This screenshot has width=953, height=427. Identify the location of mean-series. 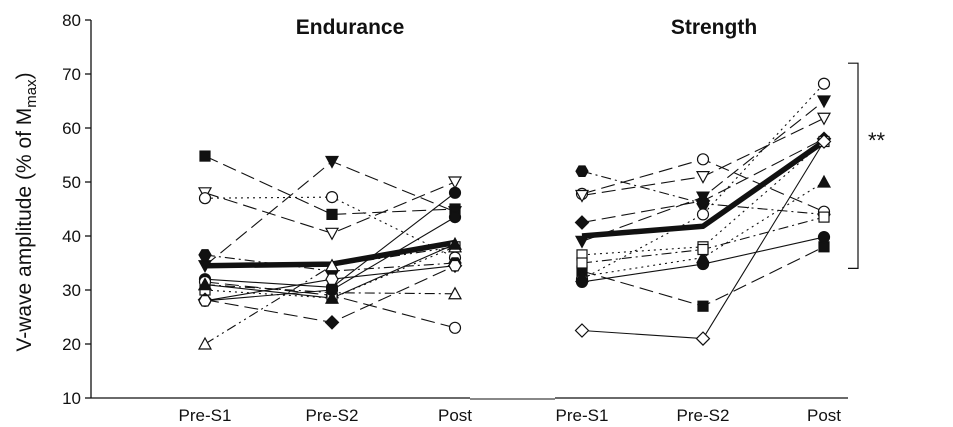
(703, 189).